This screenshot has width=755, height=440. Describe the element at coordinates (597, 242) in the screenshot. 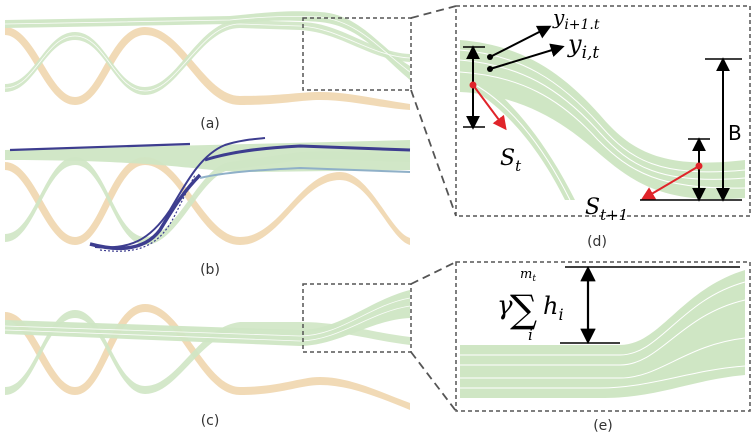

I see `panel-d-label: (d)` at that location.